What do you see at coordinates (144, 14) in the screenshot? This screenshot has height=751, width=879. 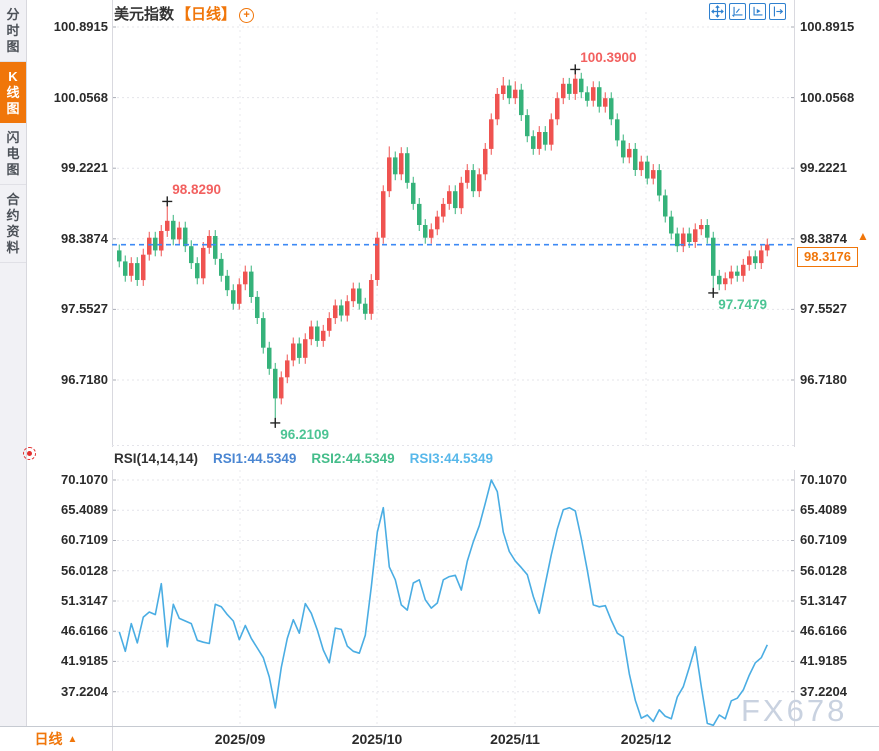 I see `symbol-name: 美元指数` at bounding box center [144, 14].